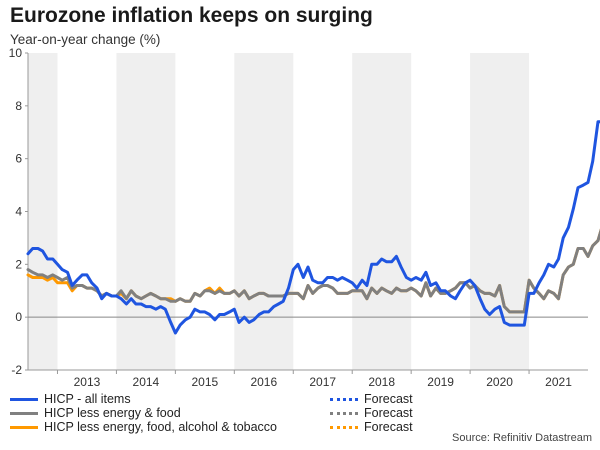 The image size is (600, 450). What do you see at coordinates (322, 382) in the screenshot?
I see `x-tick-label-2017: 2017` at bounding box center [322, 382].